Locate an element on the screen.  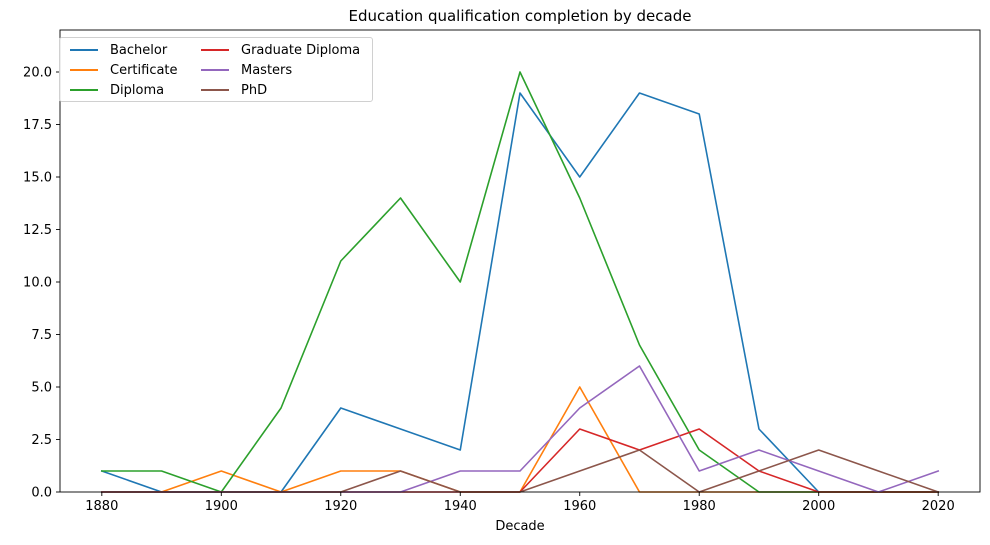
legend-item-masters: Masters is located at coordinates (246, 70).